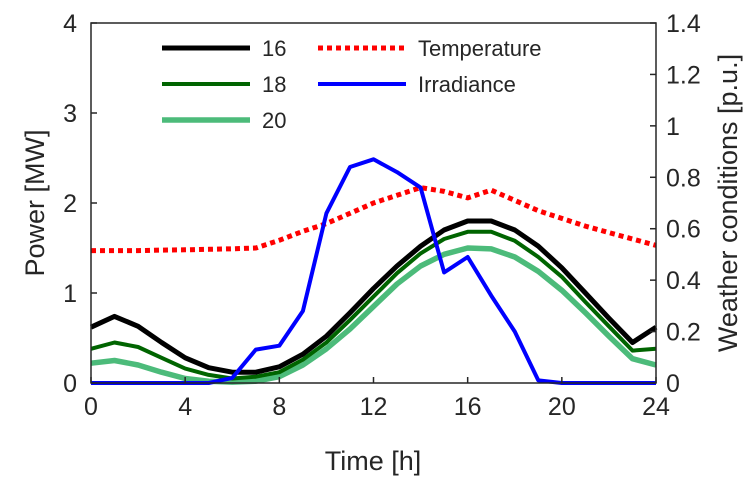 This screenshot has height=477, width=749. Describe the element at coordinates (562, 407) in the screenshot. I see `x-tick-label: 20` at that location.